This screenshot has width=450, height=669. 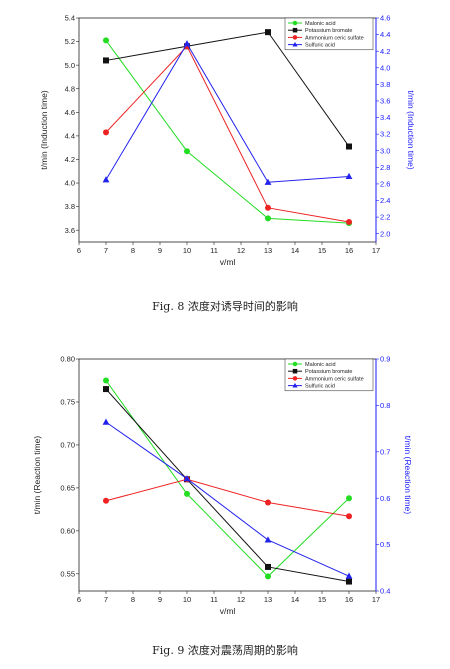 I want to click on y-tick-label: 3.6, so click(x=70, y=230).